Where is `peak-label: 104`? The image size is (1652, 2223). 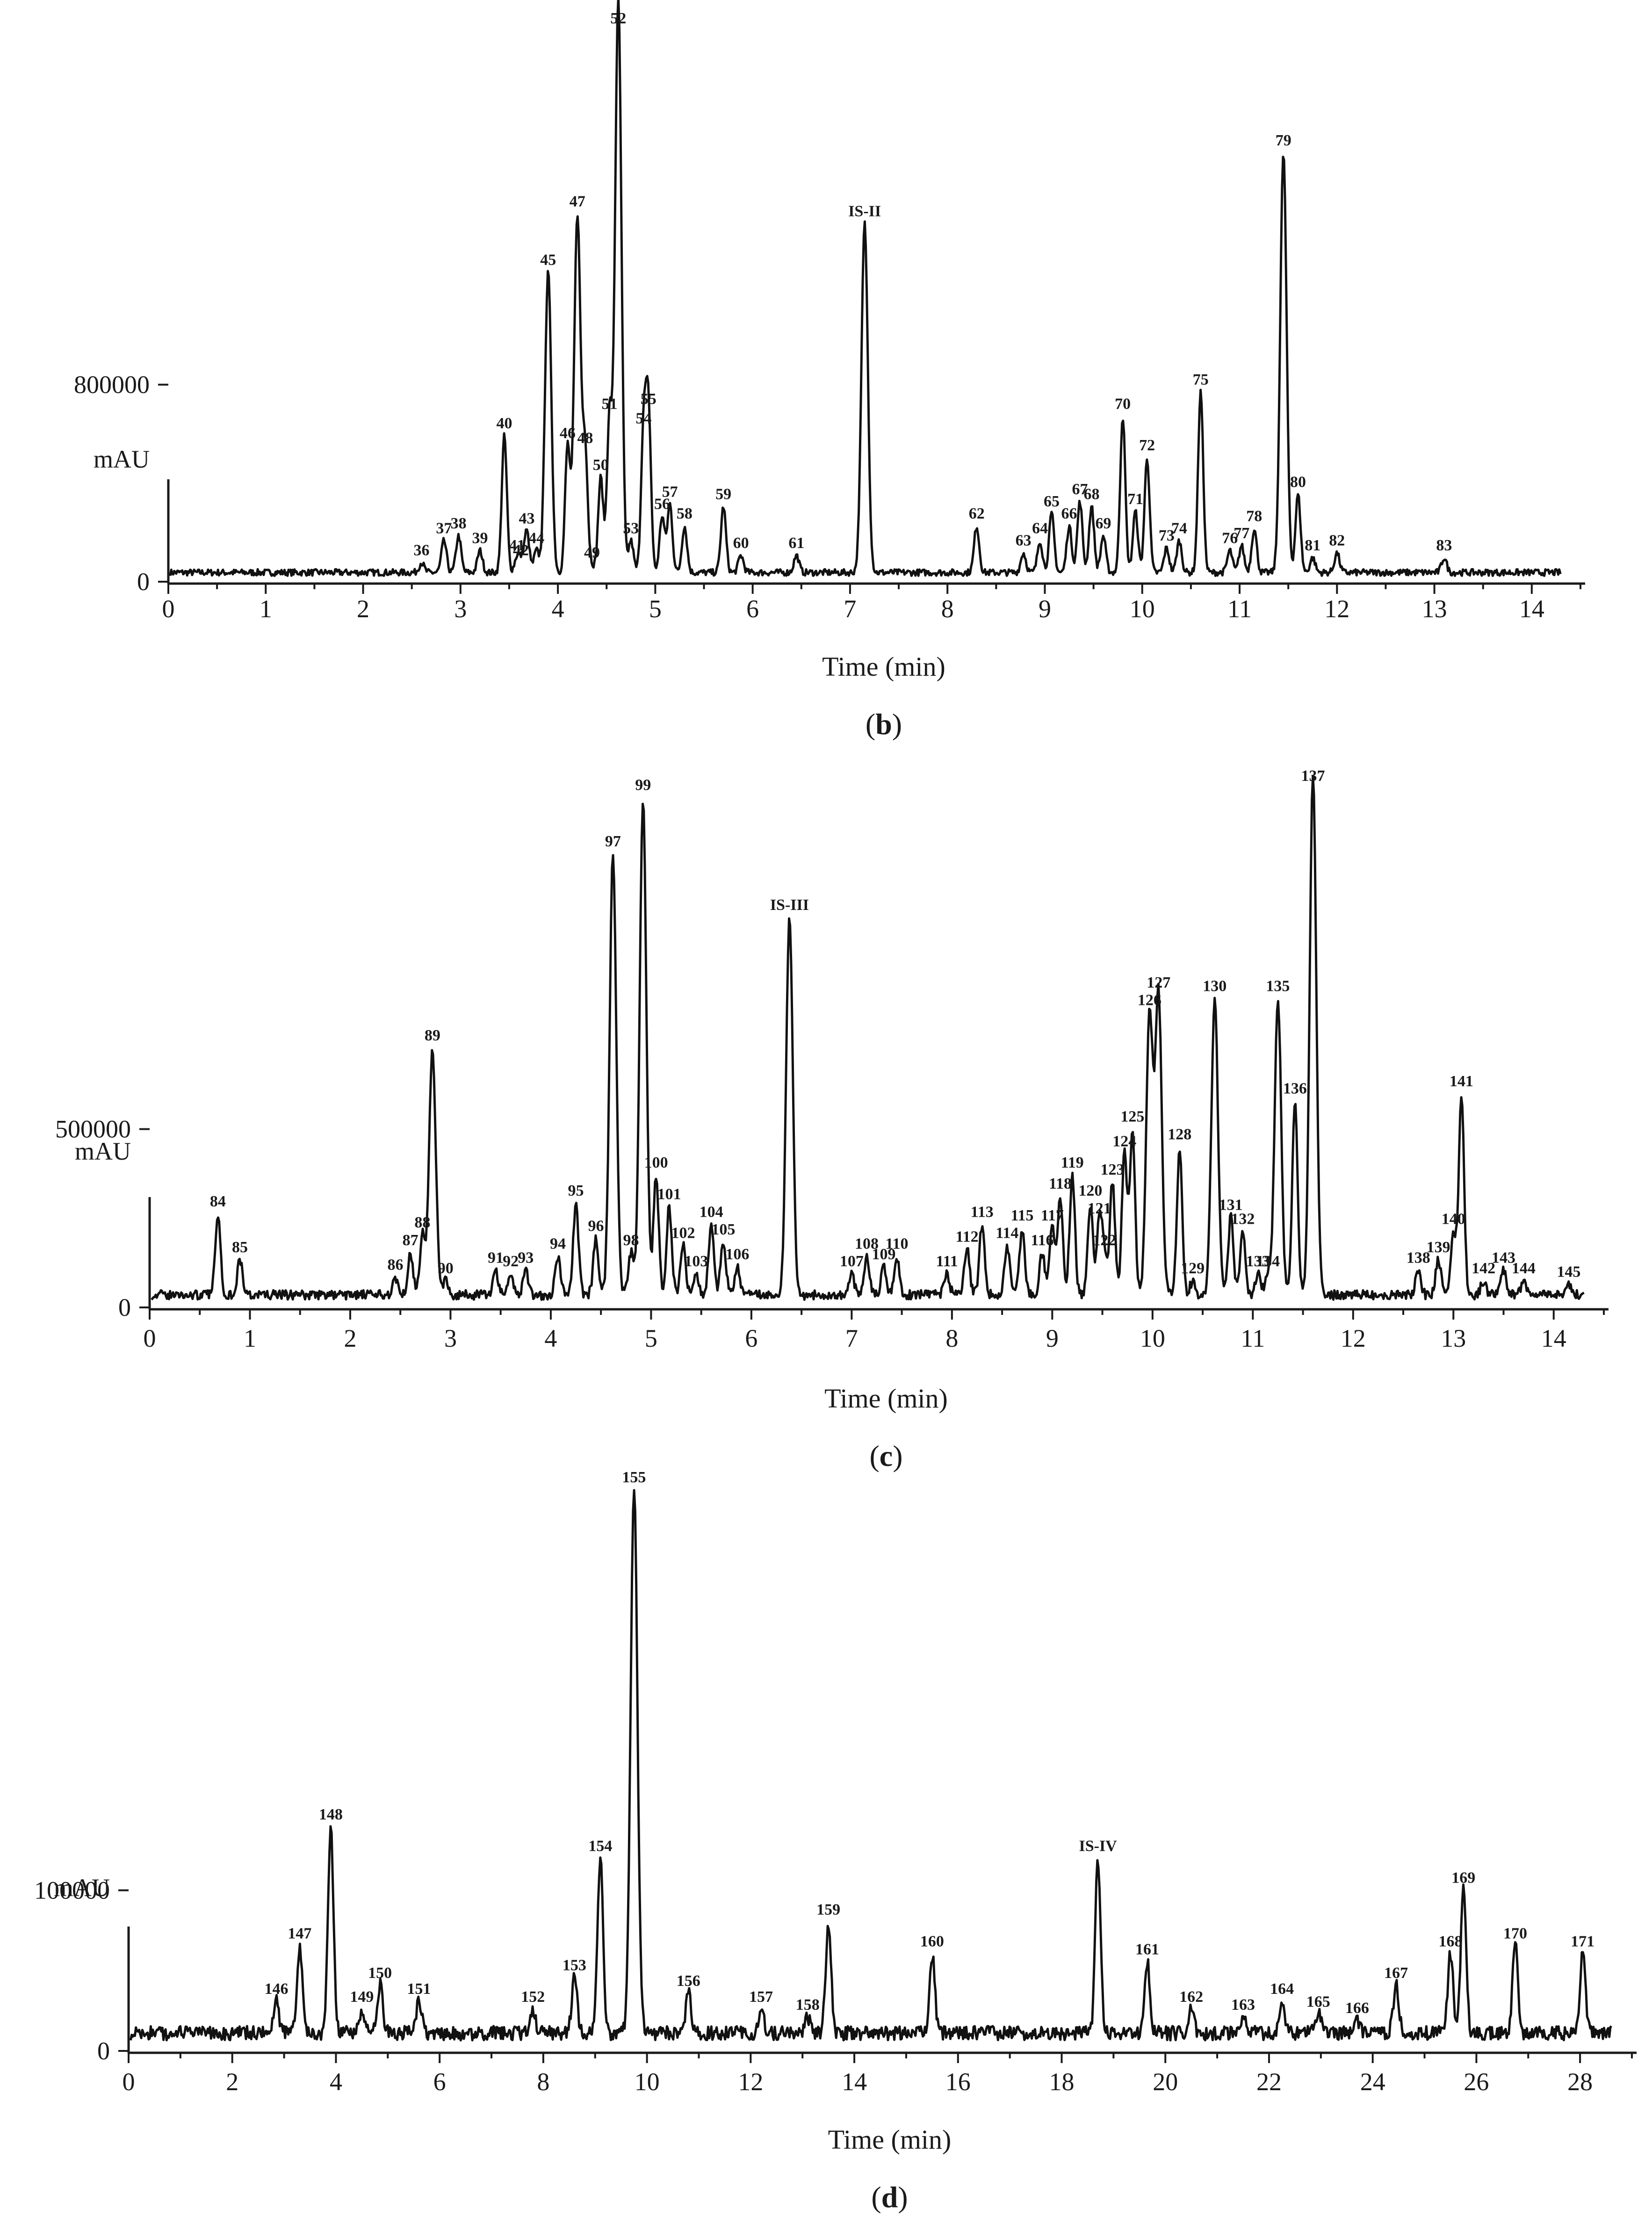 peak-label: 104 is located at coordinates (712, 1211).